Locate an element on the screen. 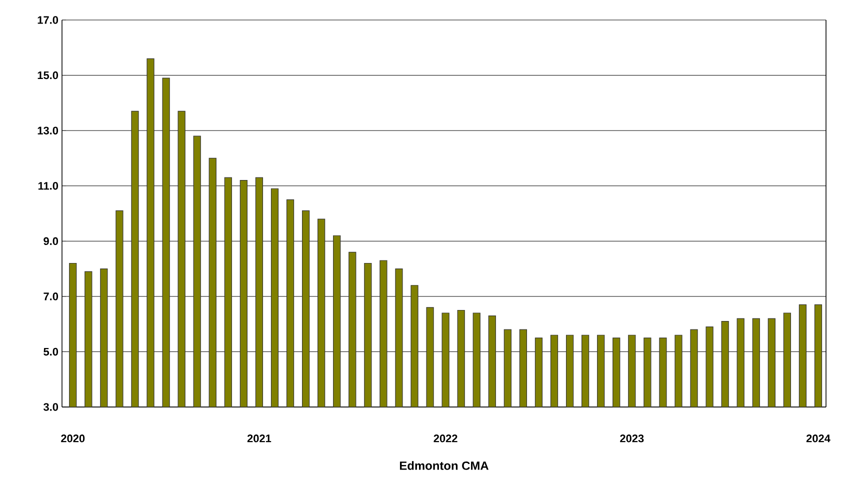  y-tick-label: 13.0 is located at coordinates (48, 130).